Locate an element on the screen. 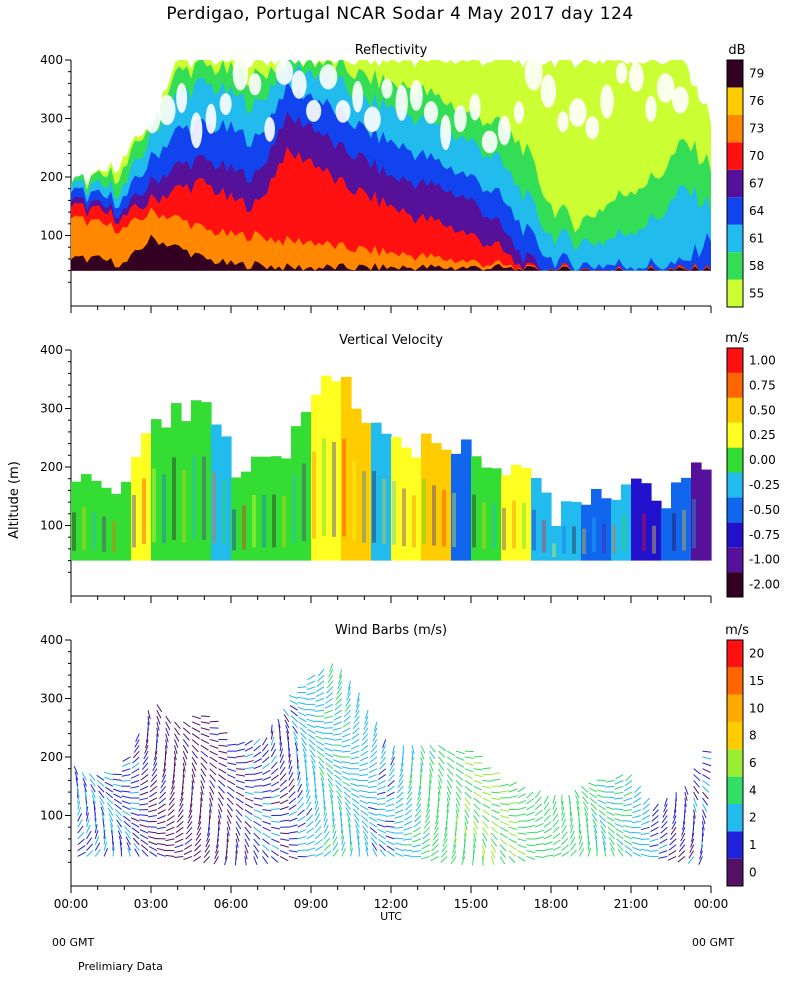  colorbar-label-2-7: 15 is located at coordinates (756, 681).